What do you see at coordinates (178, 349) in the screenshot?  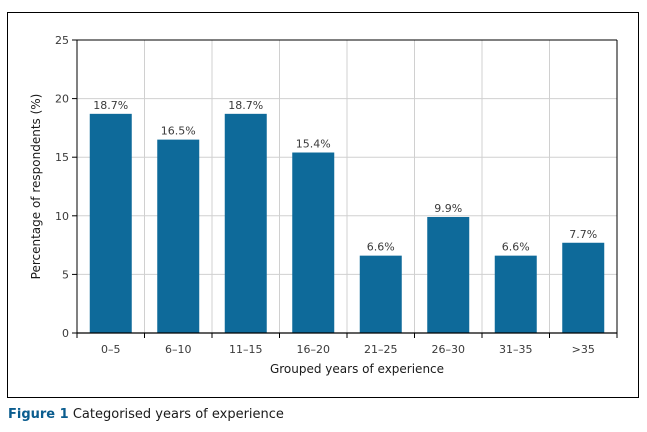 I see `x-tick-label: 6–10` at bounding box center [178, 349].